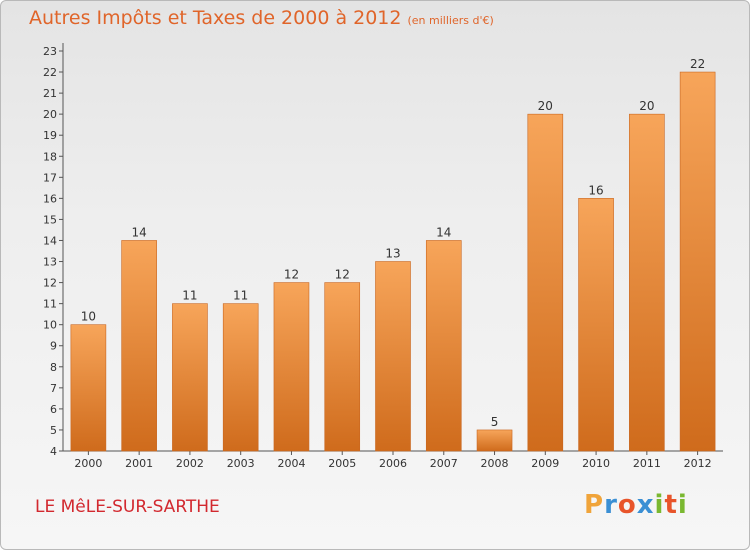 The image size is (750, 550). Describe the element at coordinates (127, 507) in the screenshot. I see `commune-name: LE MêLE-SUR-SARTHE` at that location.